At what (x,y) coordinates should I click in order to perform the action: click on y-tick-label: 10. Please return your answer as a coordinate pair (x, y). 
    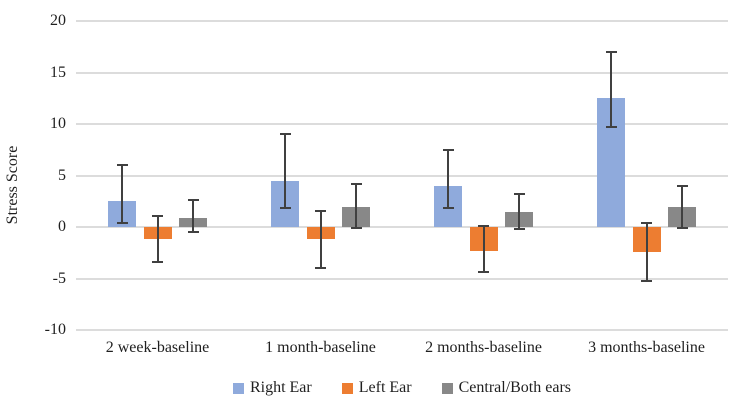
    Looking at the image, I should click on (58, 123).